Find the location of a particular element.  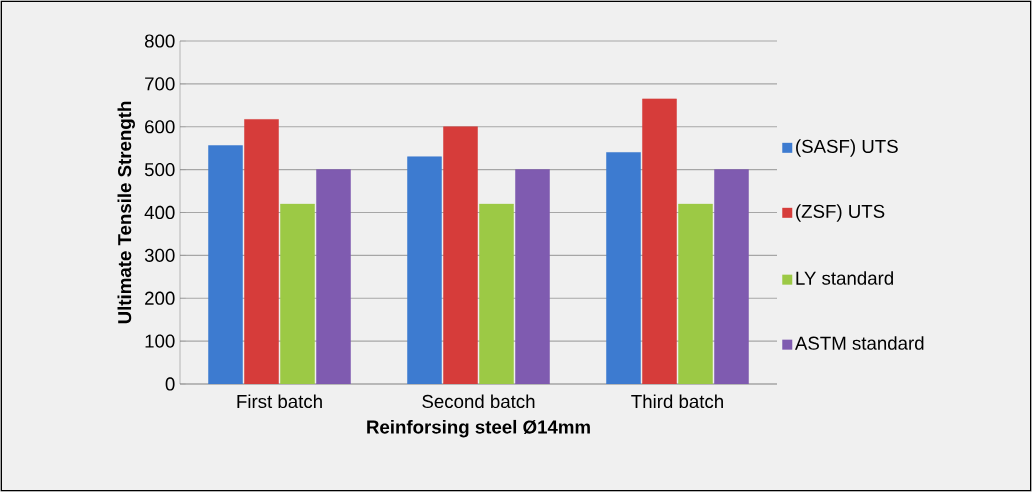

x-tick-label: Third batch is located at coordinates (677, 401).